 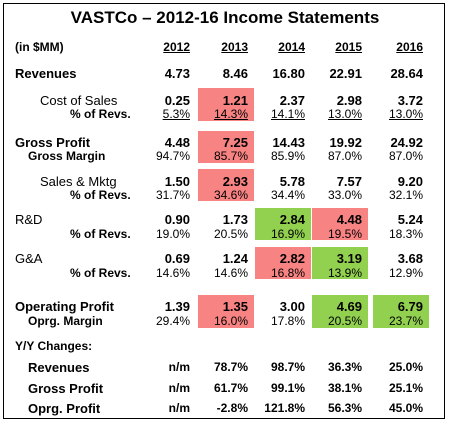 I want to click on value-cell: 0.90, so click(x=177, y=219).